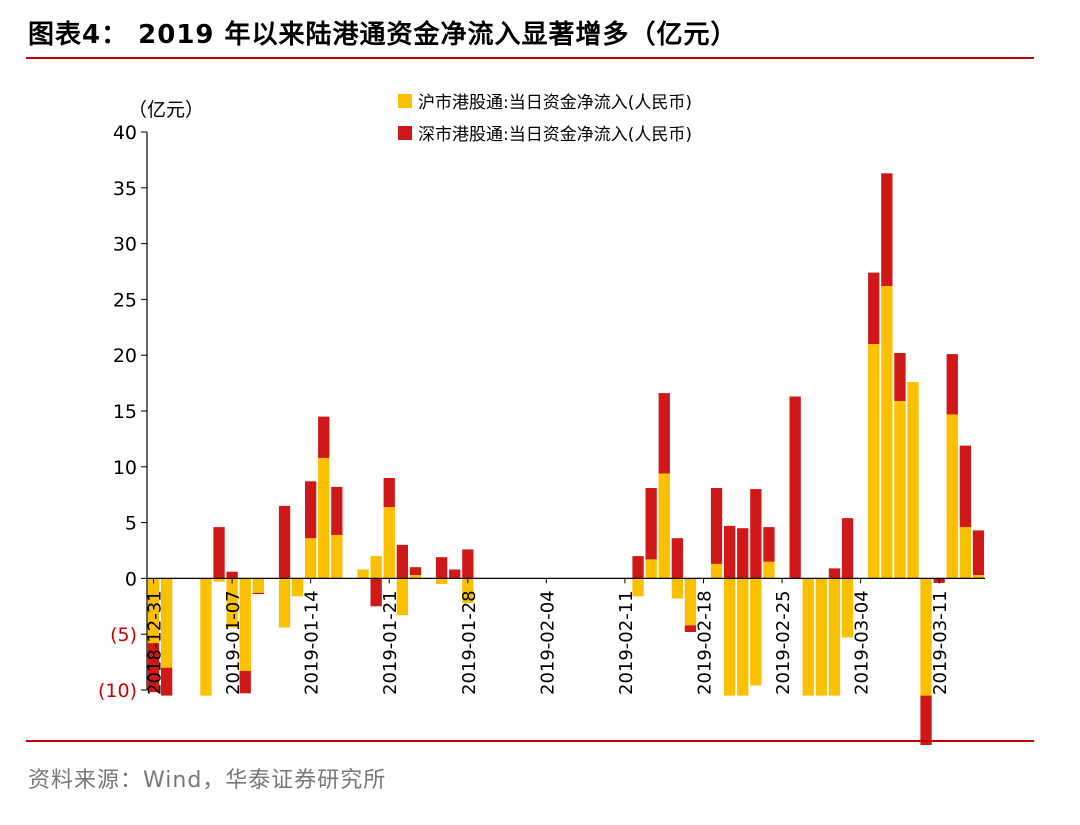 The width and height of the screenshot is (1080, 825). Describe the element at coordinates (125, 468) in the screenshot. I see `y-tick-label: 10` at that location.